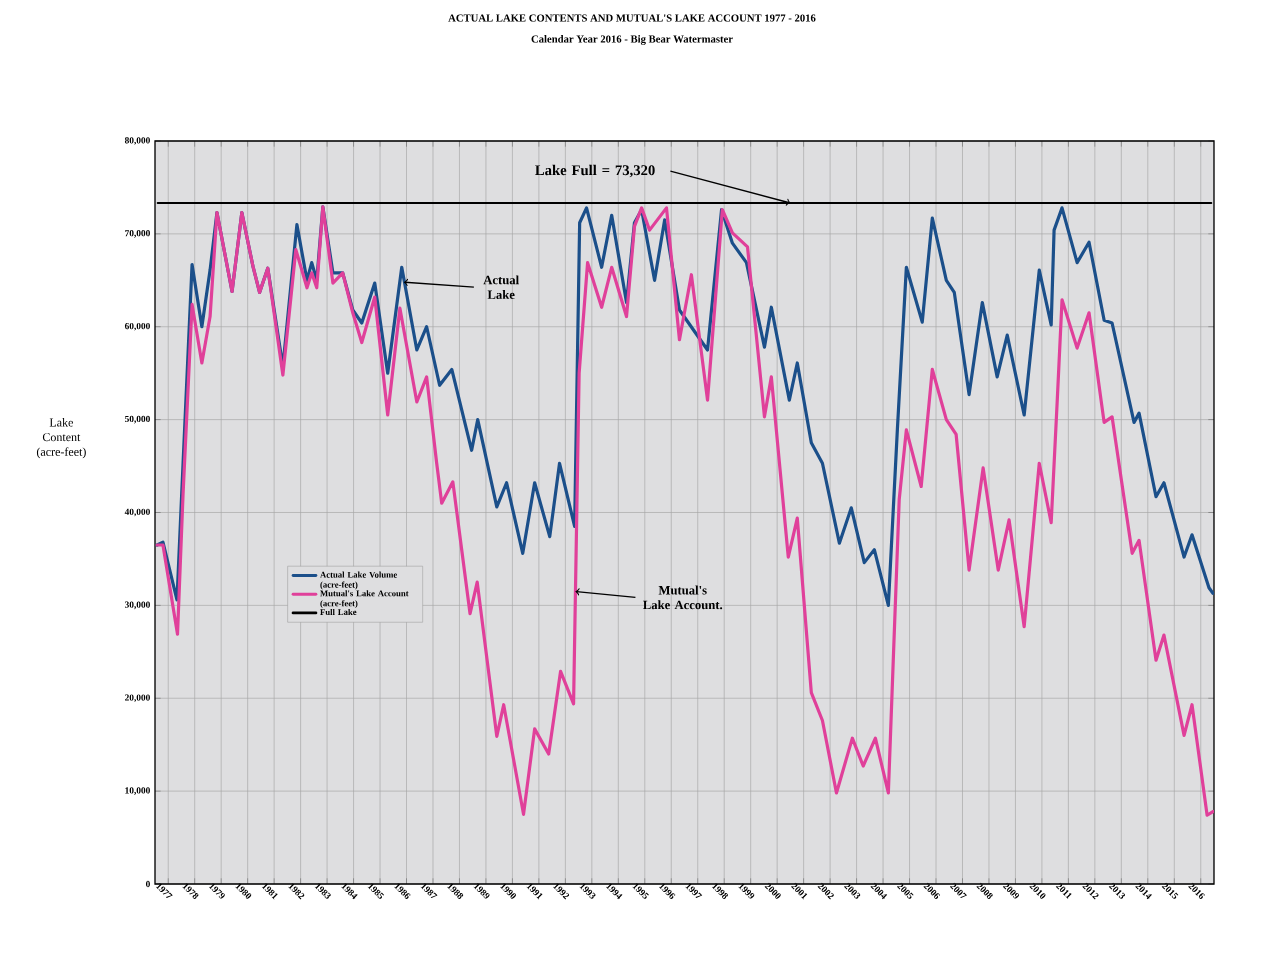 This screenshot has height=980, width=1265. I want to click on x-tick-label: 1997, so click(694, 890).